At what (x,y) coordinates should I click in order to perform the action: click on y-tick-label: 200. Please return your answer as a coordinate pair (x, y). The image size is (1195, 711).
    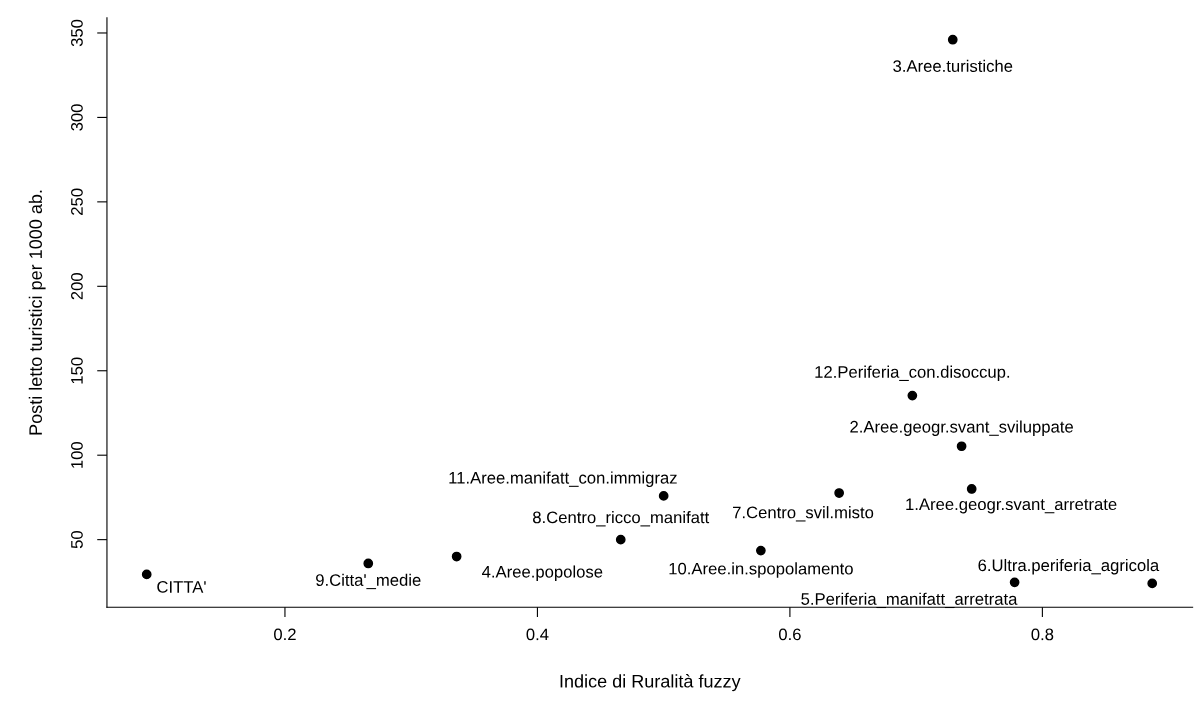
    Looking at the image, I should click on (77, 286).